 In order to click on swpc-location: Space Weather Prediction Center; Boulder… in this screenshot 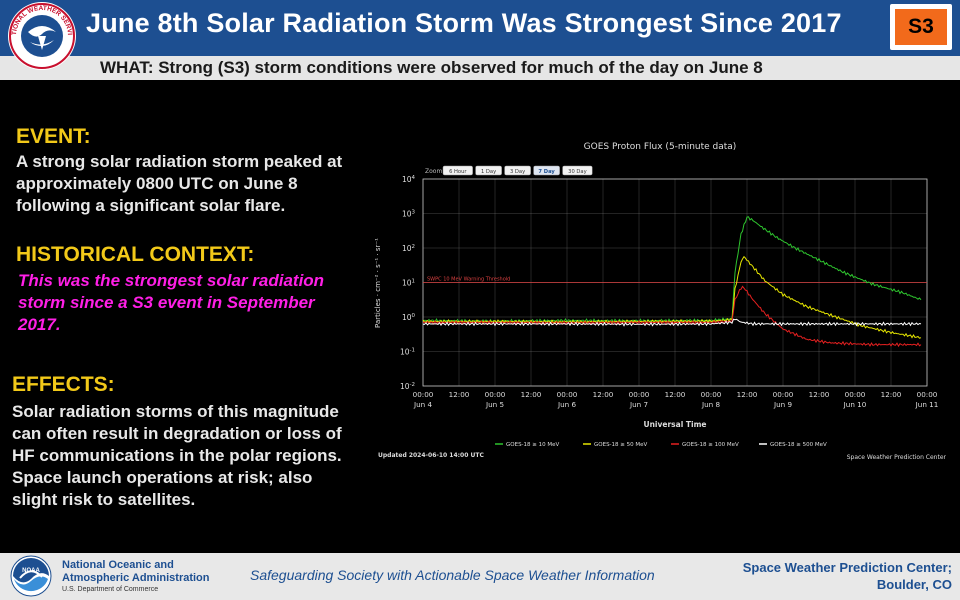, I will do `click(847, 576)`.